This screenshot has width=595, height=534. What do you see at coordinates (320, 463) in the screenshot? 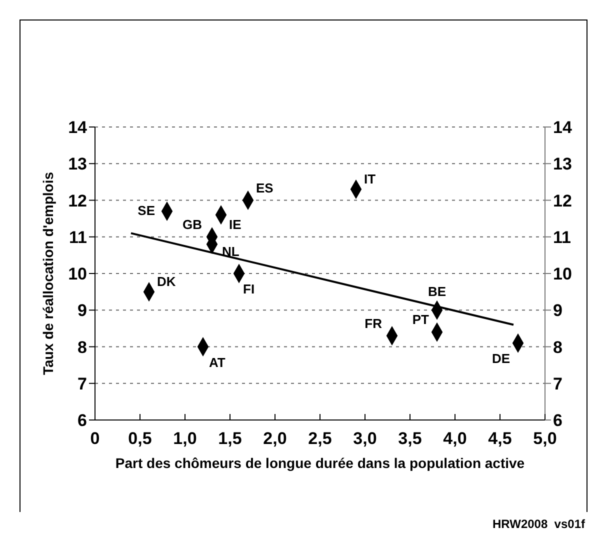
I see `x-axis-title: Part des chômeurs de longue durée dans la population active` at bounding box center [320, 463].